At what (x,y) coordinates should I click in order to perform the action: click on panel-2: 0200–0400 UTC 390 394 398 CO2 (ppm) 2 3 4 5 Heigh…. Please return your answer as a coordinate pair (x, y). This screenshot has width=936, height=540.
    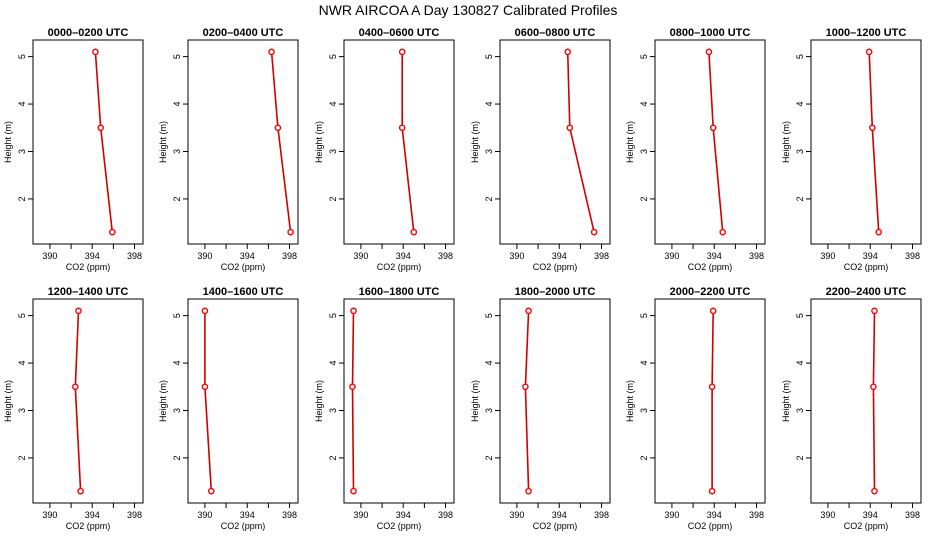
    Looking at the image, I should click on (228, 149).